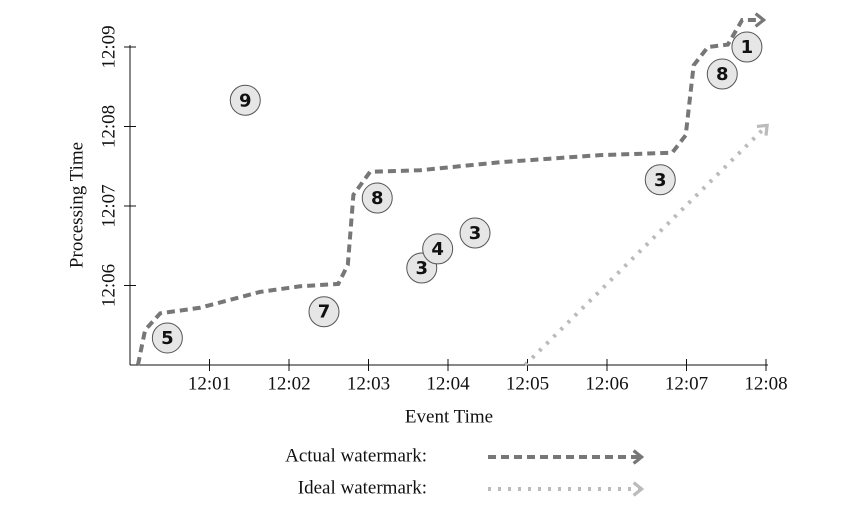  I want to click on x-tick-label: 12:01, so click(209, 383).